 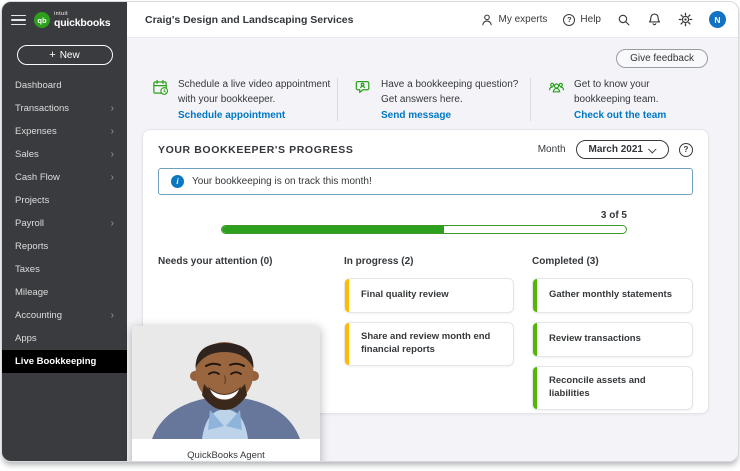 I want to click on task-label: Review transactions, so click(x=595, y=339).